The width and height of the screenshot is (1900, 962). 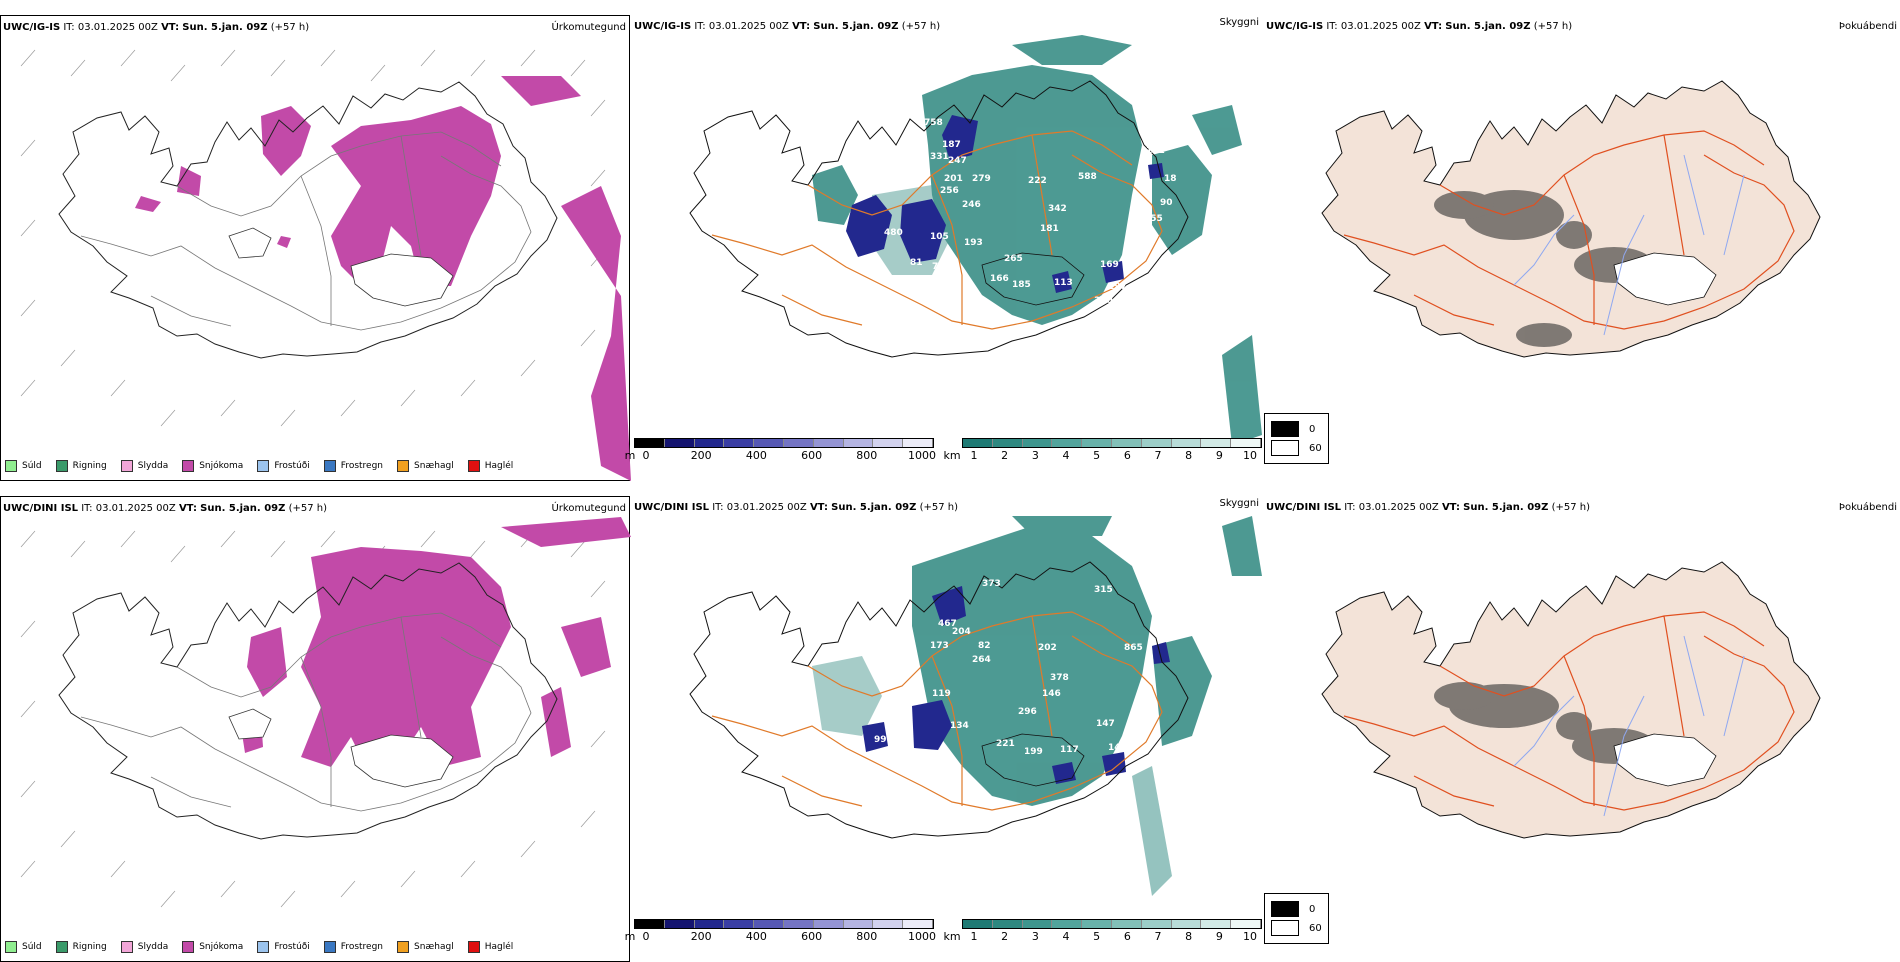 I want to click on peak-elevation-label: 279, so click(x=981, y=179).